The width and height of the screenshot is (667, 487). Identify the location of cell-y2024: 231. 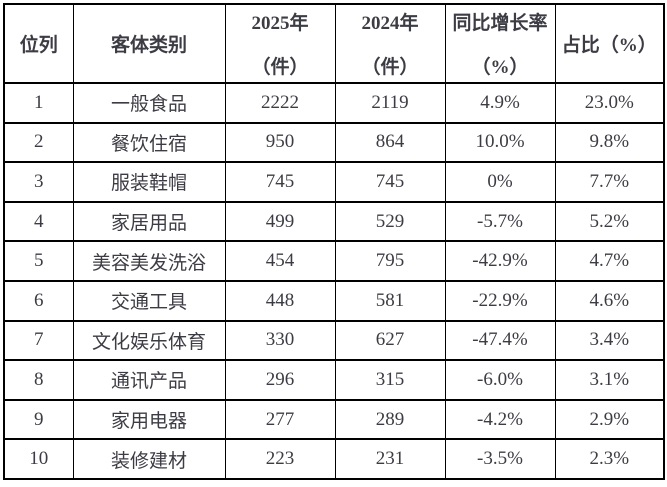
(390, 459).